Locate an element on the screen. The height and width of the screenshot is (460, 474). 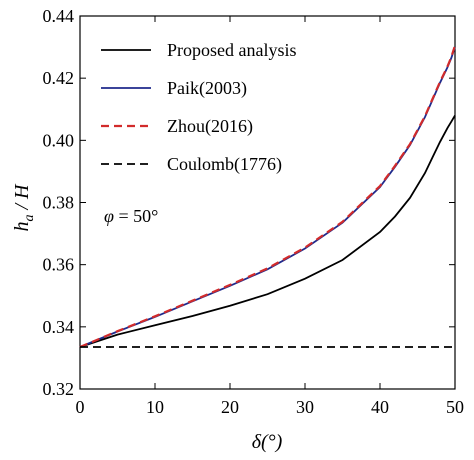
phi-symbol: φ is located at coordinates (109, 216).